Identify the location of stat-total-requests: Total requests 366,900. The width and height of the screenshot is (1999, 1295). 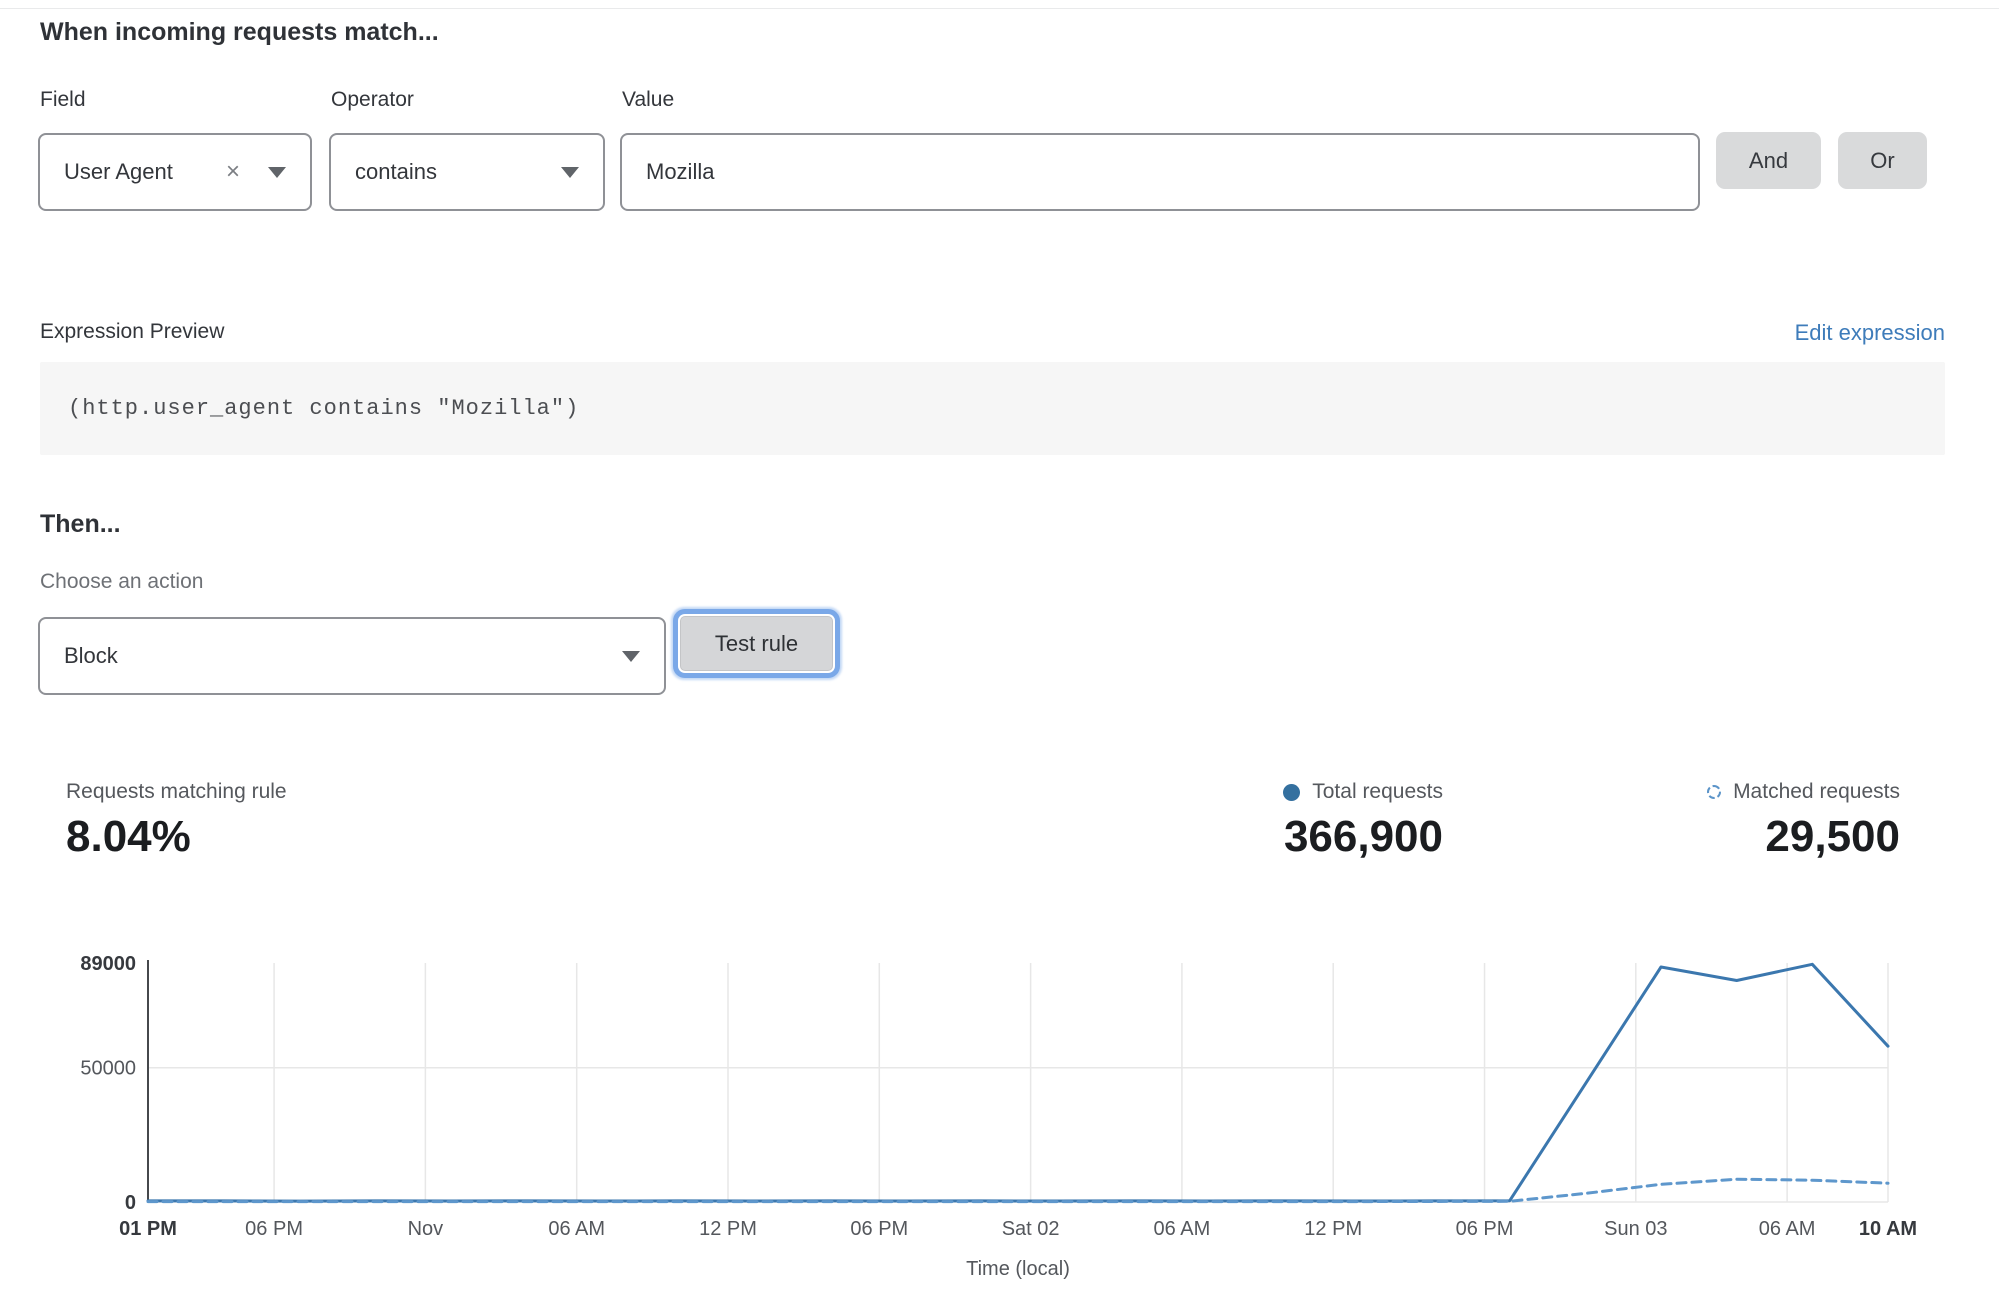
(1363, 821).